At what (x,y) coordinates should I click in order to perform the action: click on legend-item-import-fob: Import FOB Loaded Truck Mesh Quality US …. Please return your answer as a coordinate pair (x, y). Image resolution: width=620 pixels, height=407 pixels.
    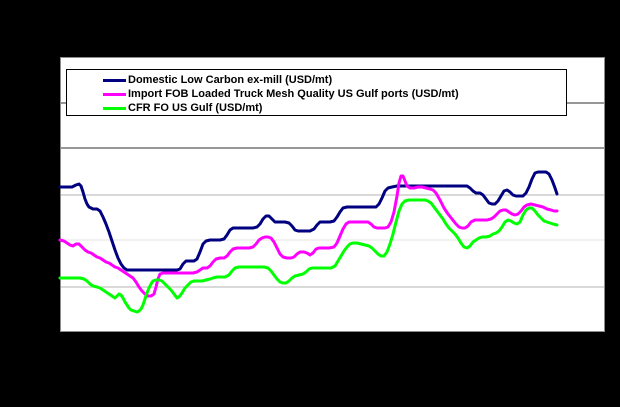
    Looking at the image, I should click on (332, 94).